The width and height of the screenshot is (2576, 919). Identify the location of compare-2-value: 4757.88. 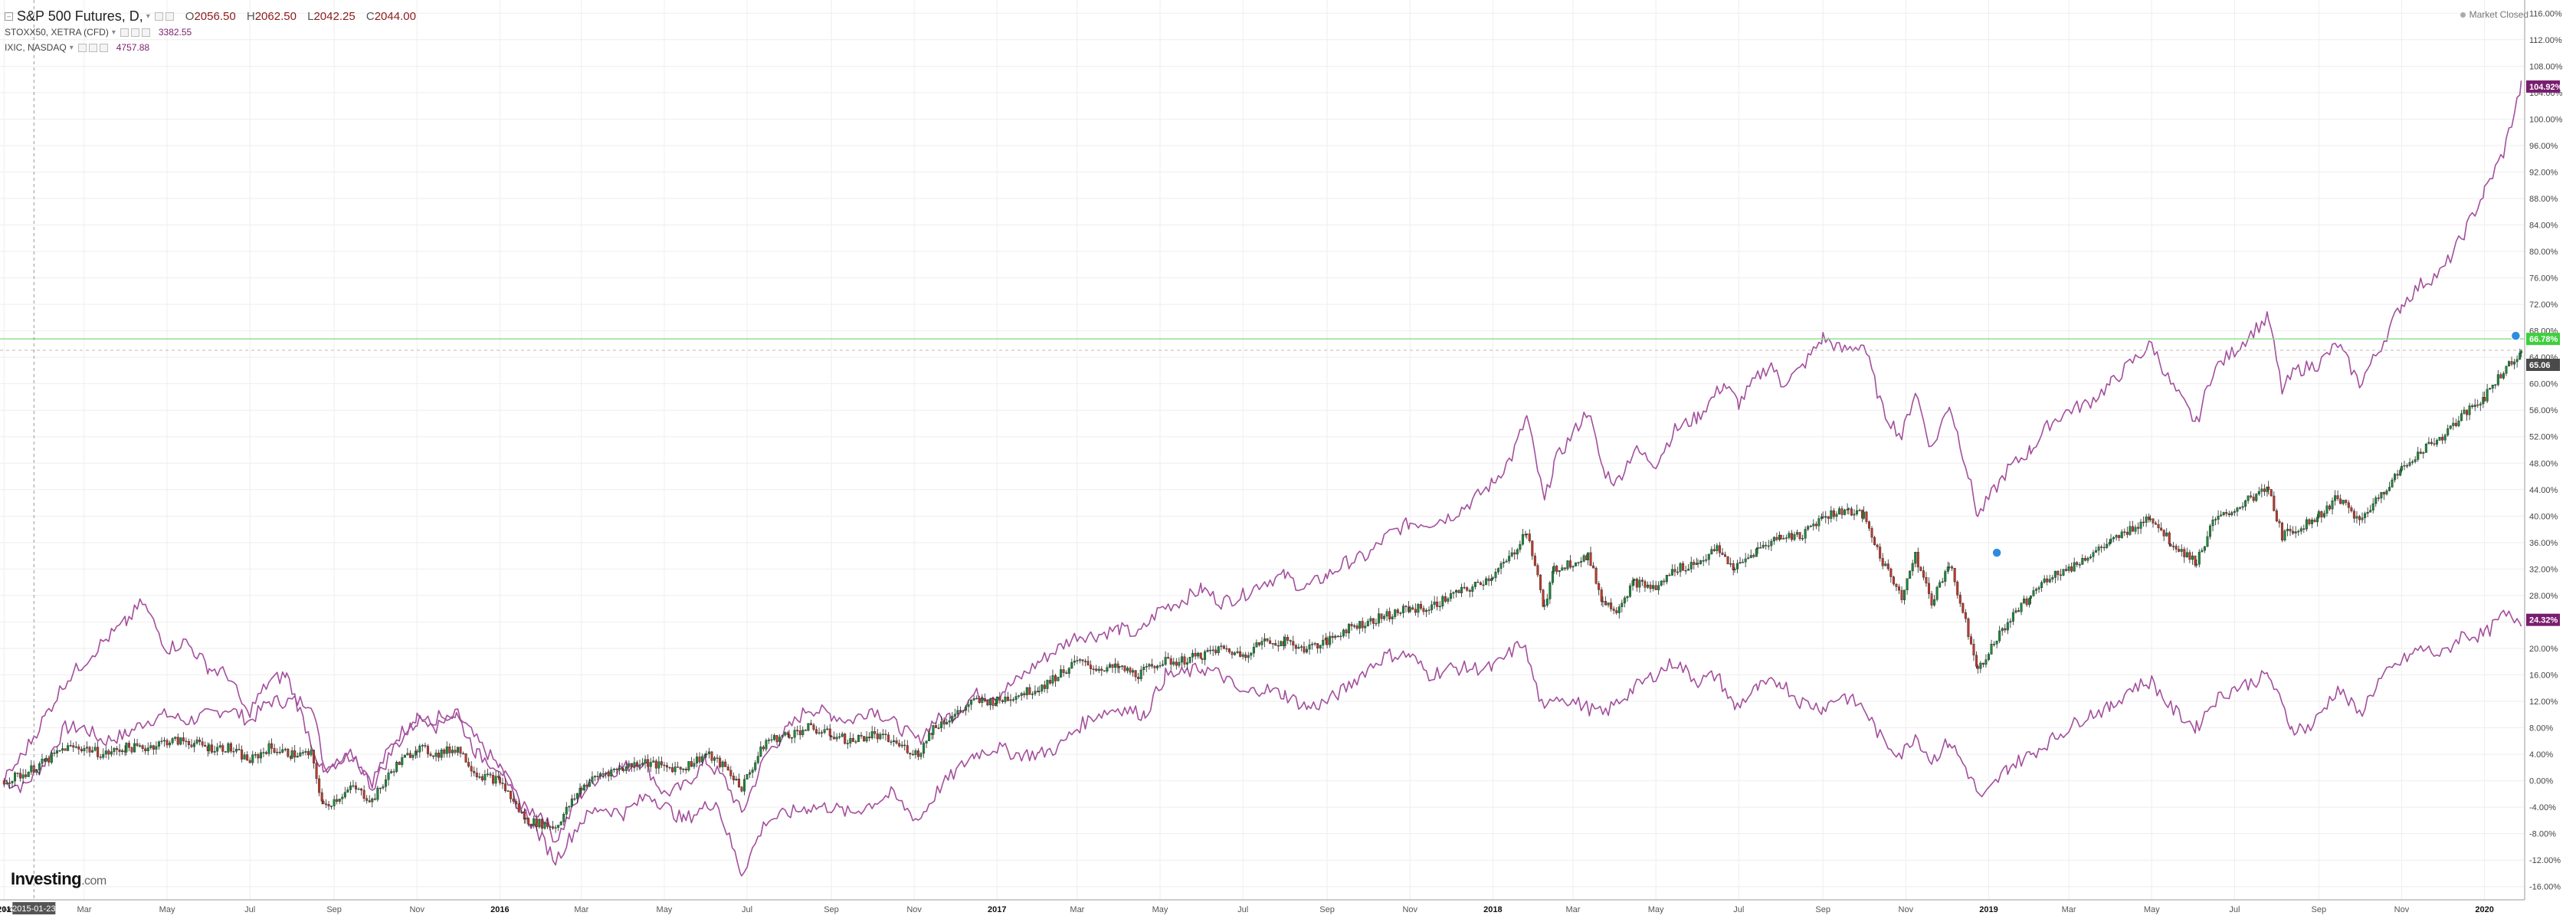
(133, 47).